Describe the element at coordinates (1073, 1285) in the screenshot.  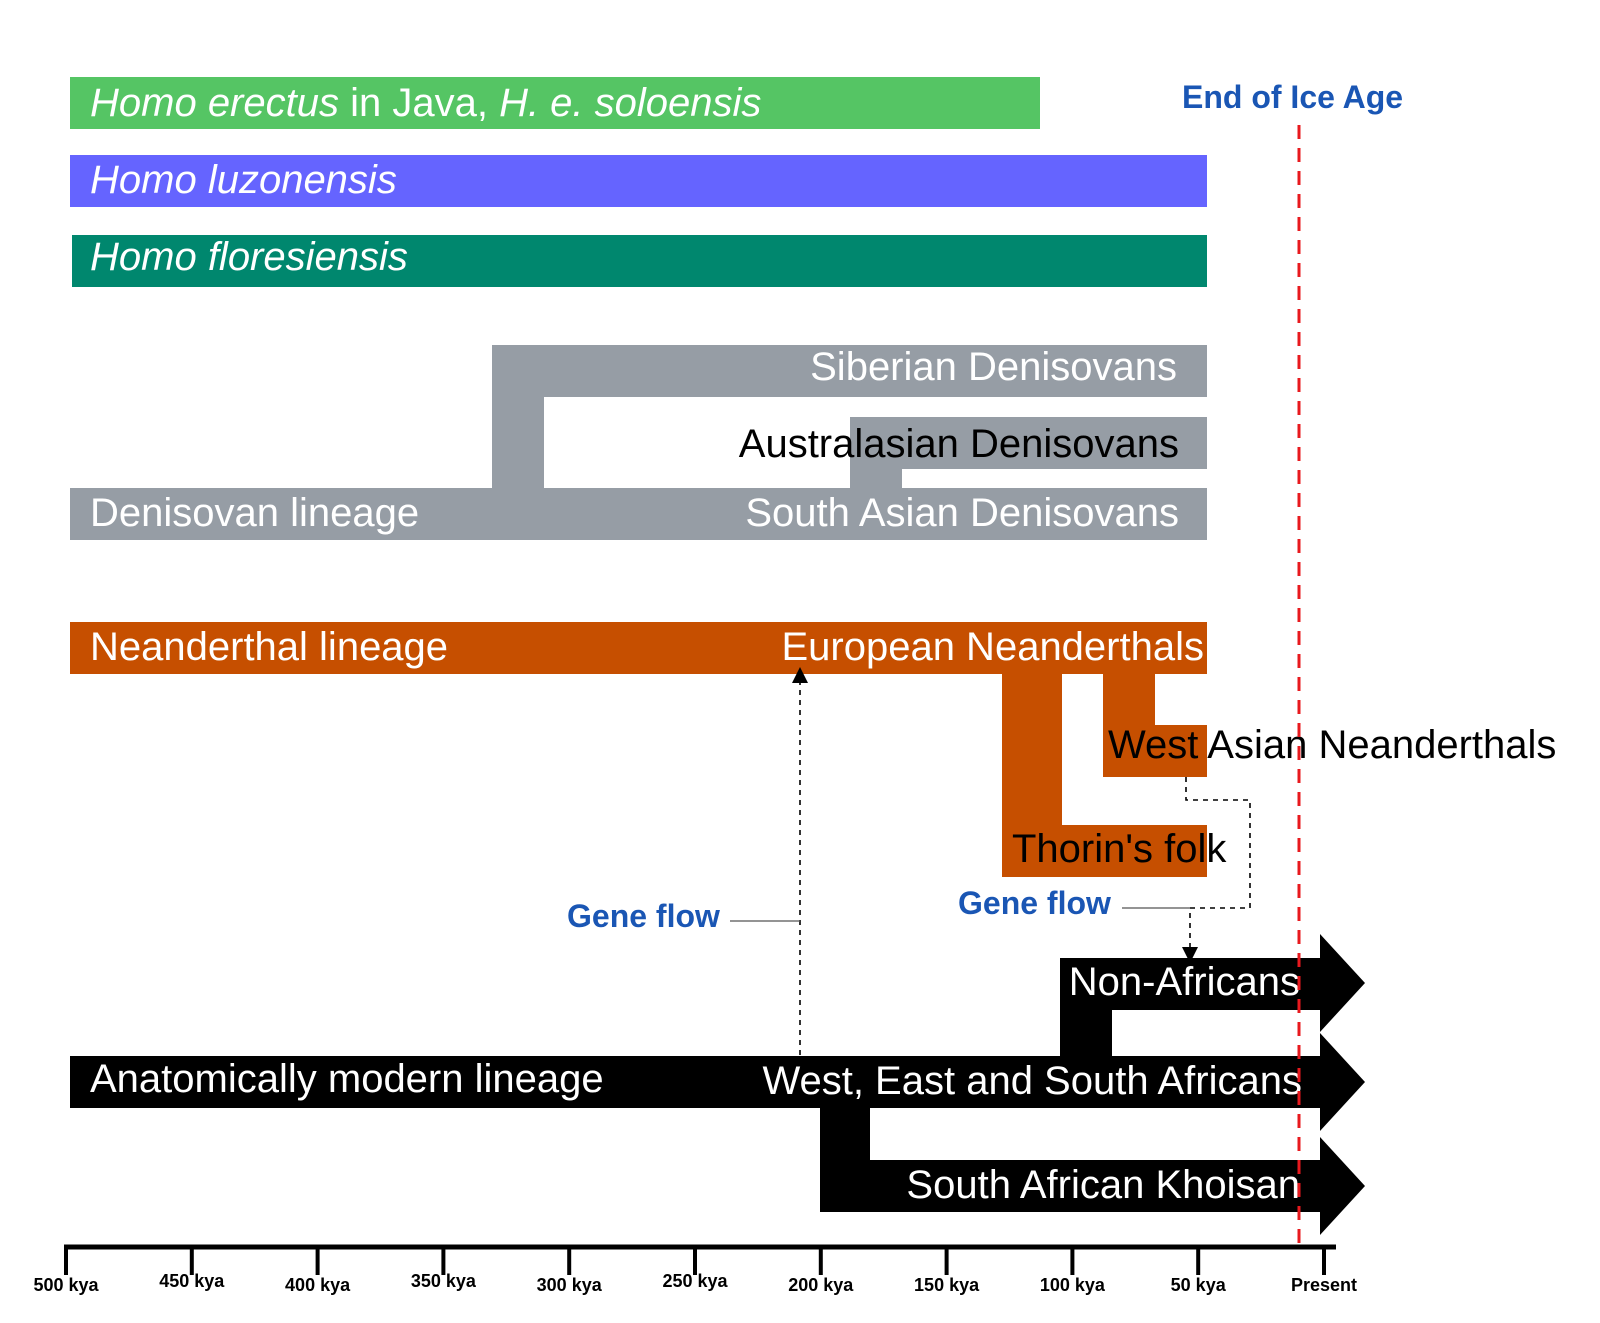
I see `axis-tick-label: 100 kya` at that location.